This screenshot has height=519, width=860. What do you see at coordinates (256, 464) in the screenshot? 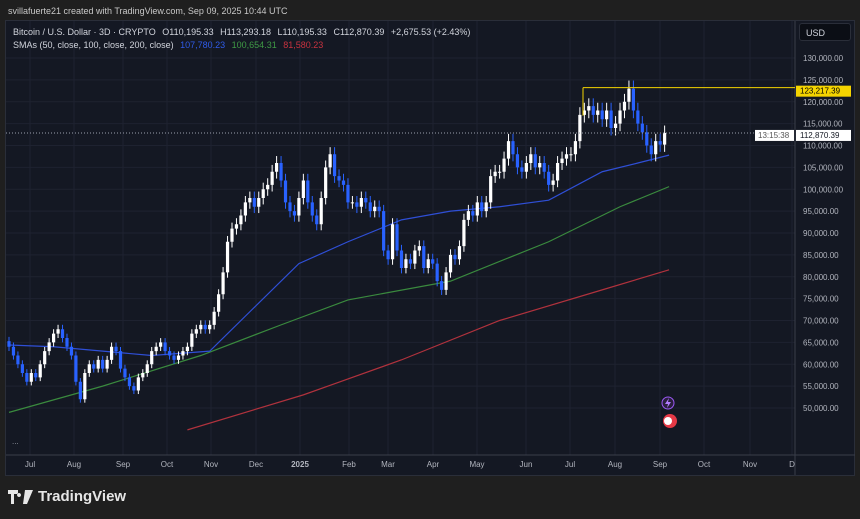
I see `time-tick-label: Dec` at bounding box center [256, 464].